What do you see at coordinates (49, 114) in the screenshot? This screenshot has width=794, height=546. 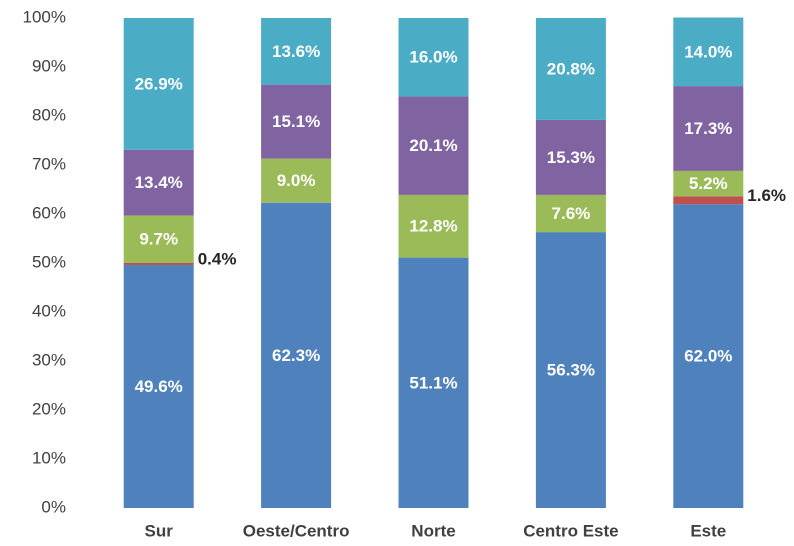 I see `y-tick-label: 80%` at bounding box center [49, 114].